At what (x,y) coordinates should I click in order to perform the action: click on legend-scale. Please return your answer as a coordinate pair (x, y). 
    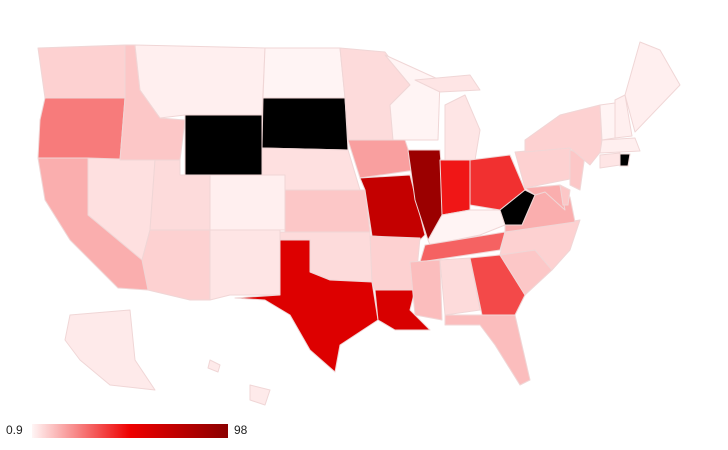
    Looking at the image, I should click on (130, 431).